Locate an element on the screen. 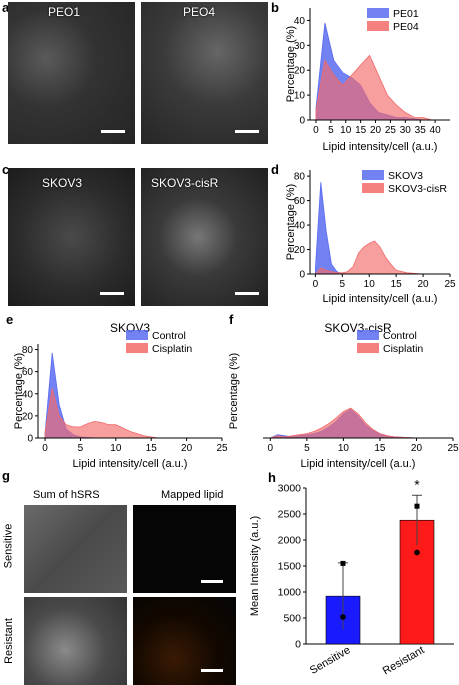 The image size is (459, 685). x-tick-label: 40 is located at coordinates (436, 130).